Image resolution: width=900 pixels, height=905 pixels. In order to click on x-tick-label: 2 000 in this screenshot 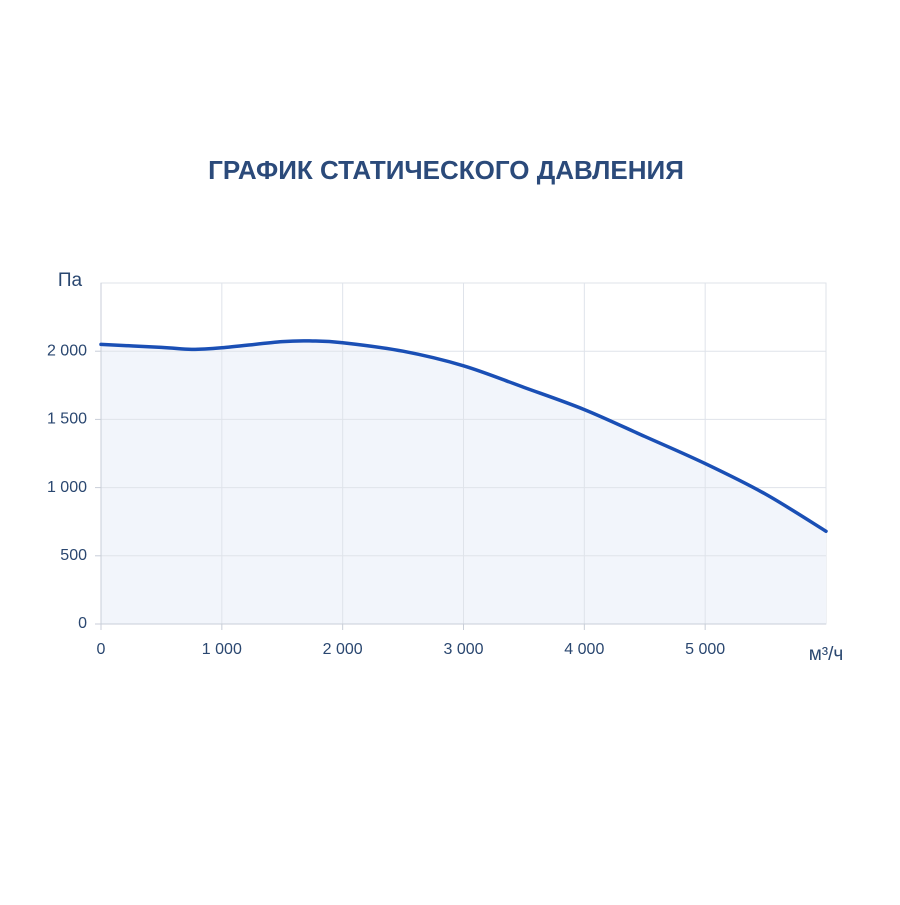, I will do `click(343, 649)`.